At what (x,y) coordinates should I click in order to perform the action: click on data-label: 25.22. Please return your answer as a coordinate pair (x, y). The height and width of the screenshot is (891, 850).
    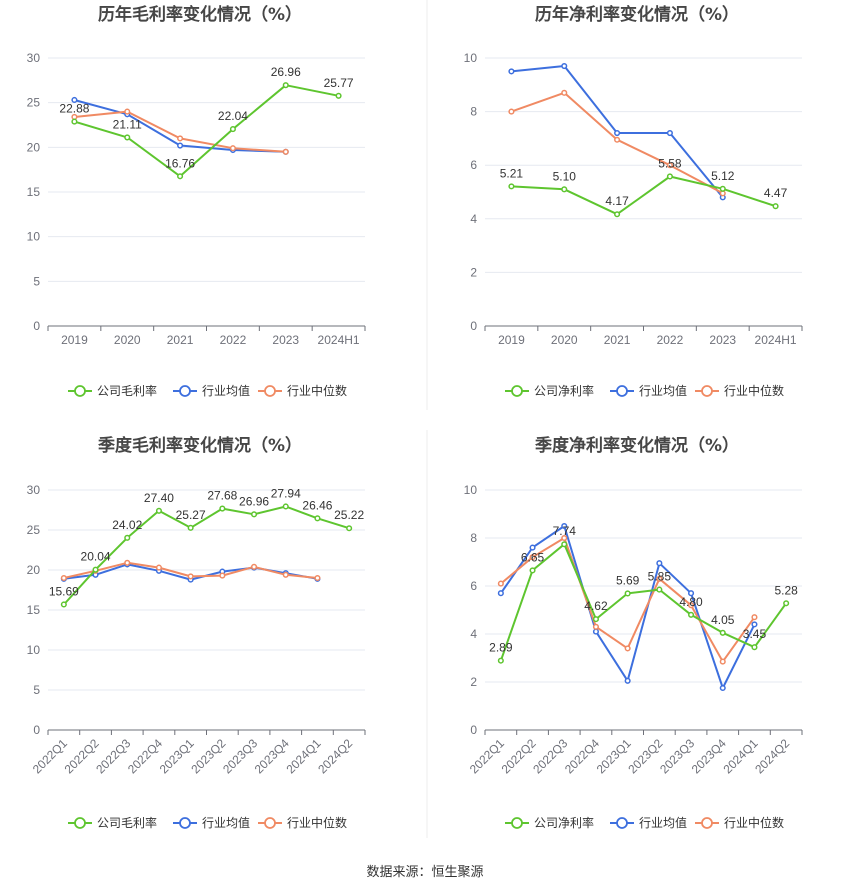
    Looking at the image, I should click on (349, 515).